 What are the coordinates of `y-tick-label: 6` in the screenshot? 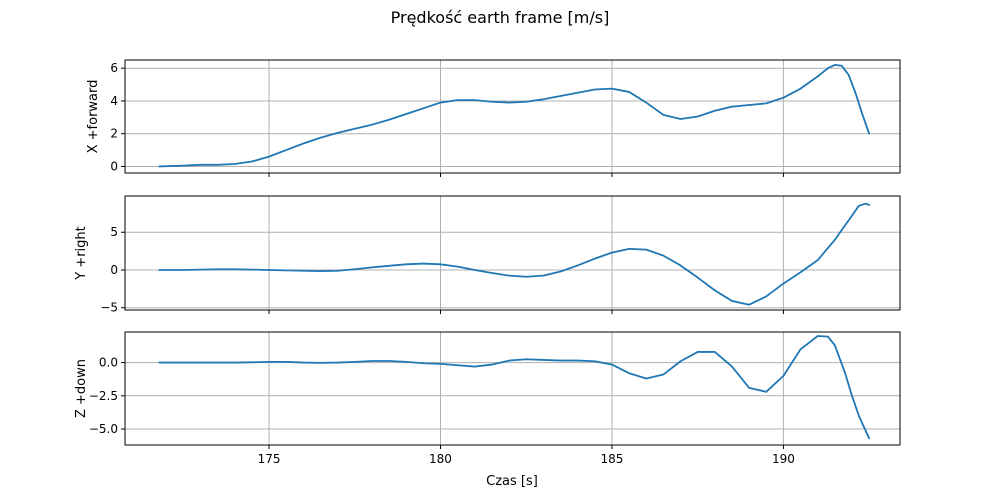 It's located at (114, 68).